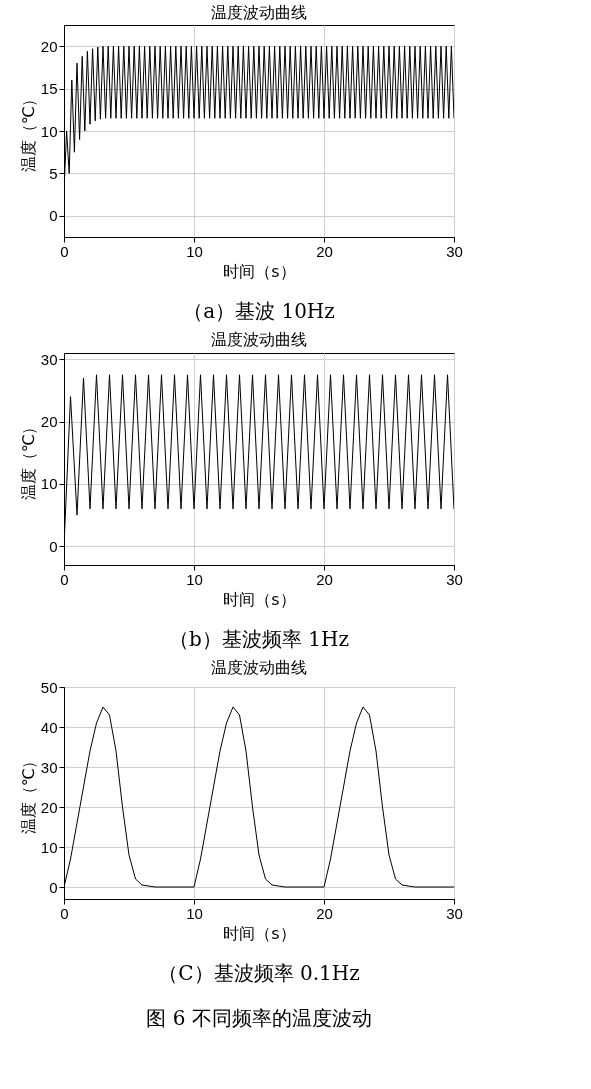 The width and height of the screenshot is (591, 1089). Describe the element at coordinates (53, 173) in the screenshot. I see `y-tick-label: 5` at that location.